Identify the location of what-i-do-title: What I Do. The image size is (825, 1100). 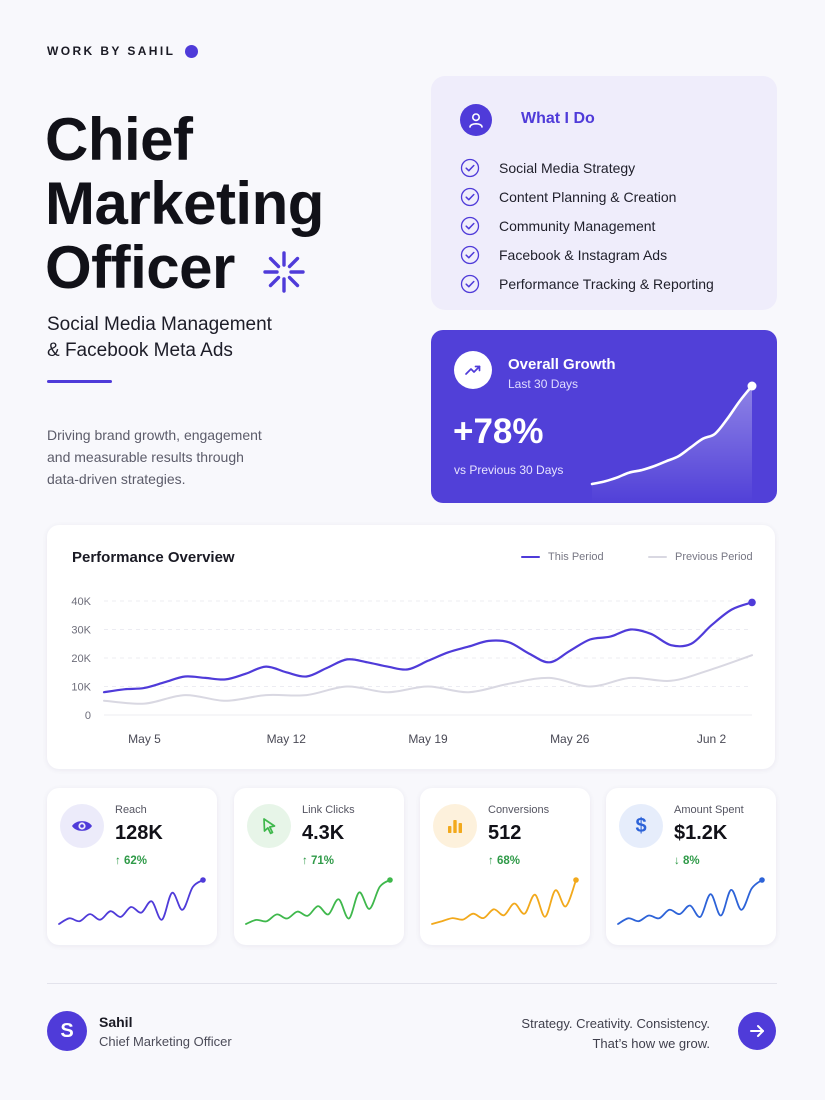
(558, 118).